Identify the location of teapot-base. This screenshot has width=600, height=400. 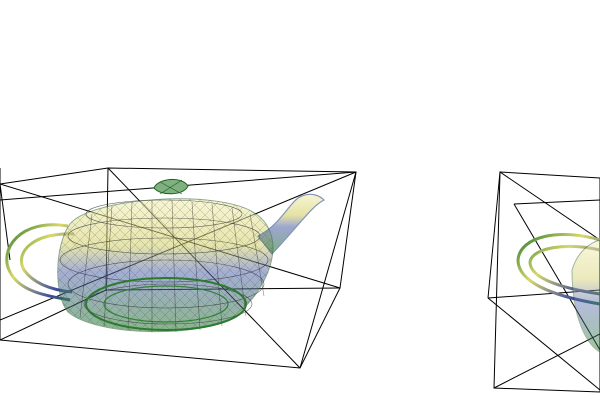
(166, 304).